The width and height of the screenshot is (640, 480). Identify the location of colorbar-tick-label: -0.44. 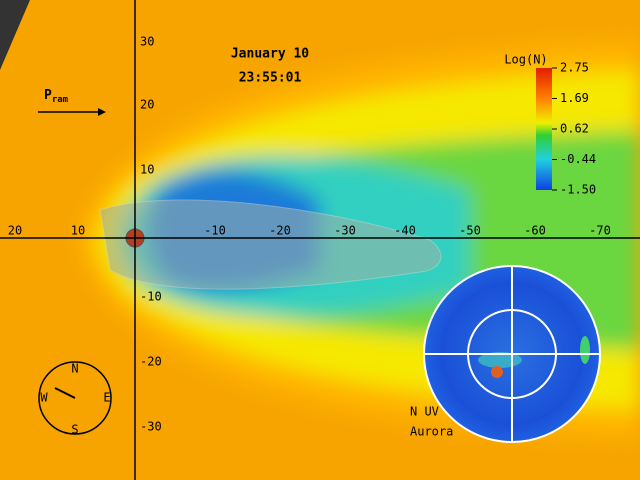
(578, 159).